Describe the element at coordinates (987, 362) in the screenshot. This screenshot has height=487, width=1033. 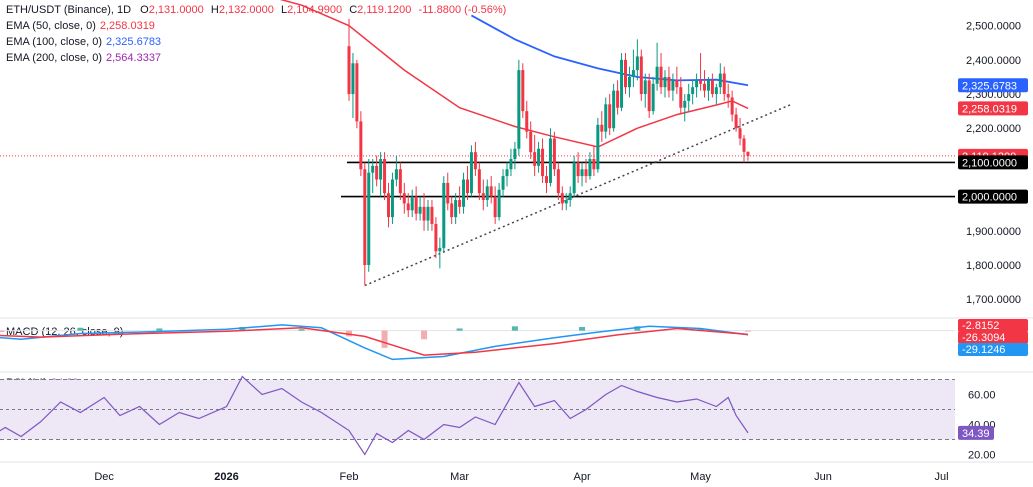
I see `macd-tag: -250.0000` at that location.